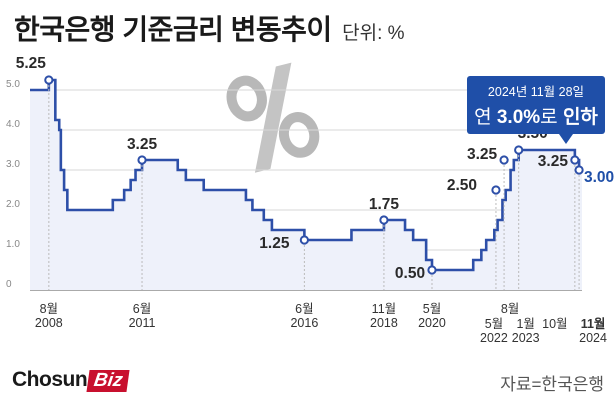  What do you see at coordinates (599, 177) in the screenshot?
I see `value-label: 3.00` at bounding box center [599, 177].